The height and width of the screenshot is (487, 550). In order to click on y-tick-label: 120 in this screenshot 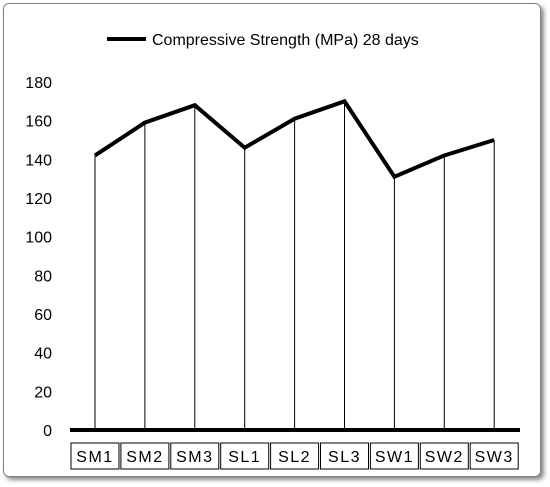, I will do `click(38, 199)`.